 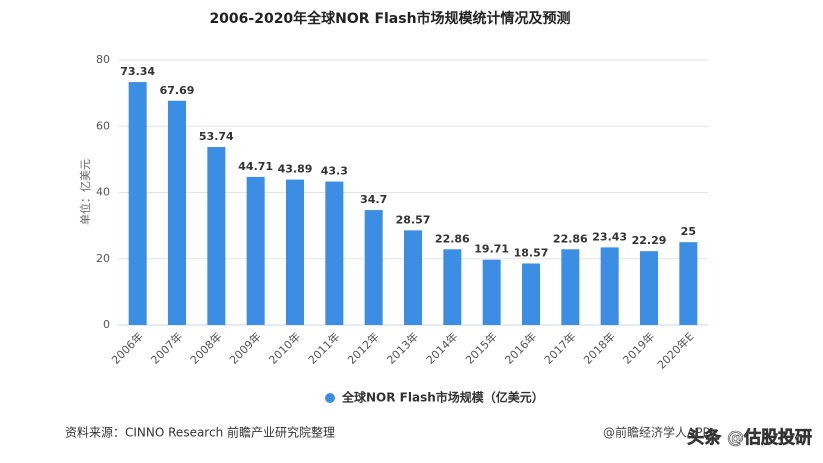 I want to click on data-label: 44.71, so click(x=255, y=166).